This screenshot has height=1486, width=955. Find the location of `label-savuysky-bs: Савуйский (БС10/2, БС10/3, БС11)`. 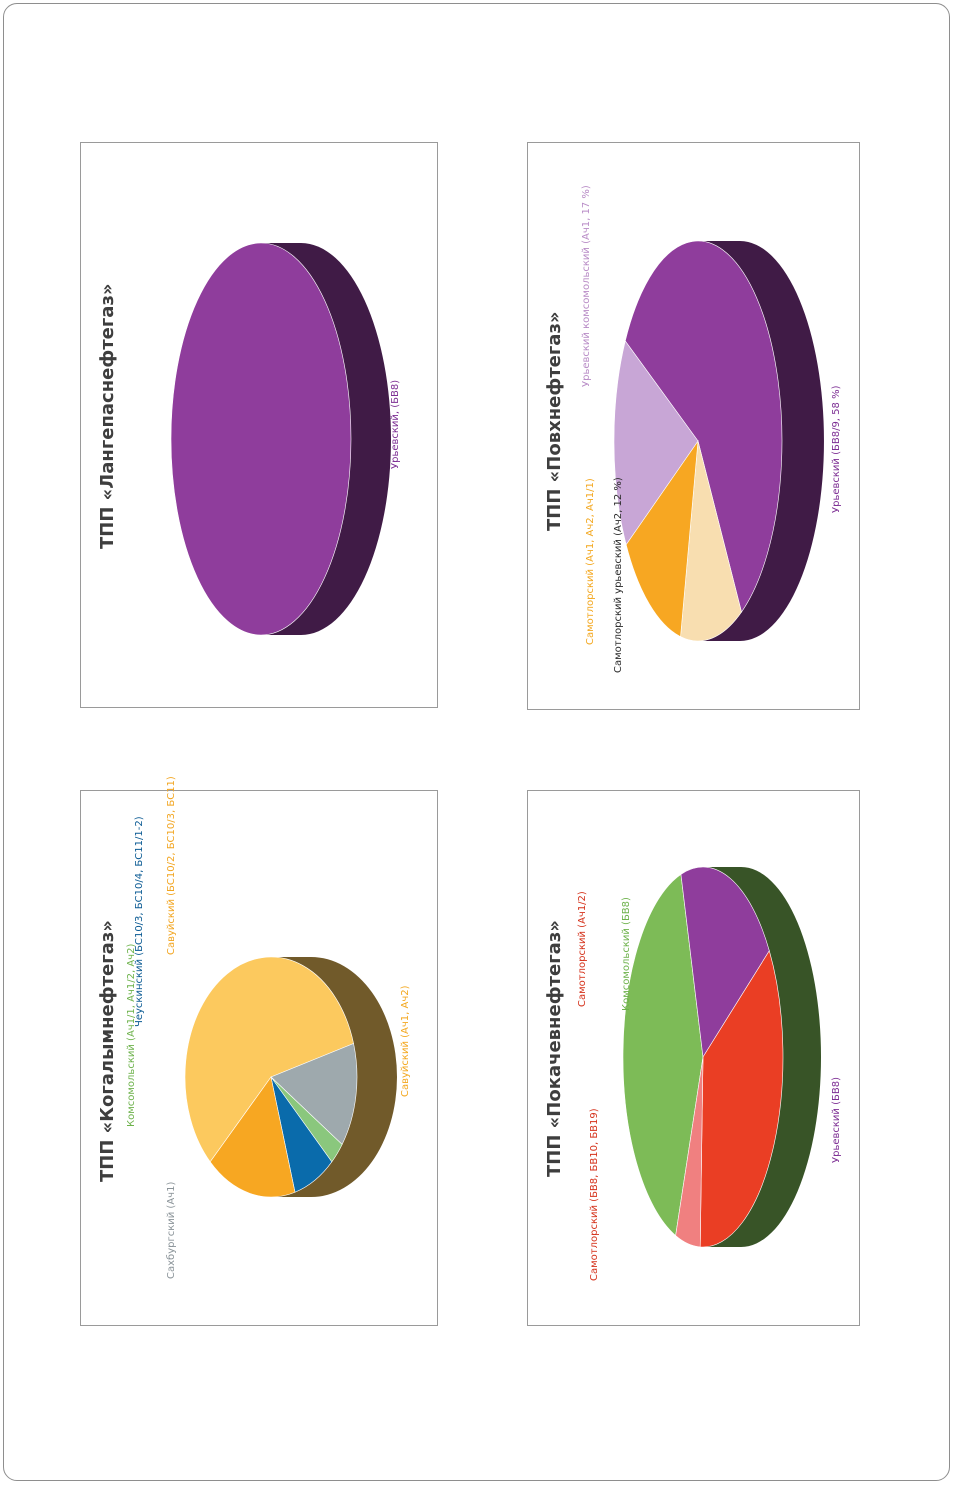

label-savuysky-bs: Савуйский (БС10/2, БС10/3, БС11) is located at coordinates (171, 865).